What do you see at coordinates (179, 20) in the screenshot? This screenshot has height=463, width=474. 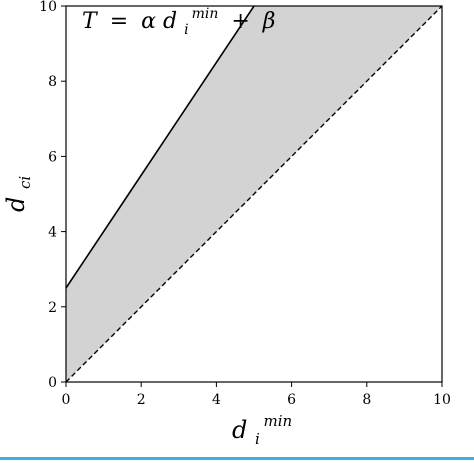 I see `formula-annotation: T = α d i min + β` at bounding box center [179, 20].